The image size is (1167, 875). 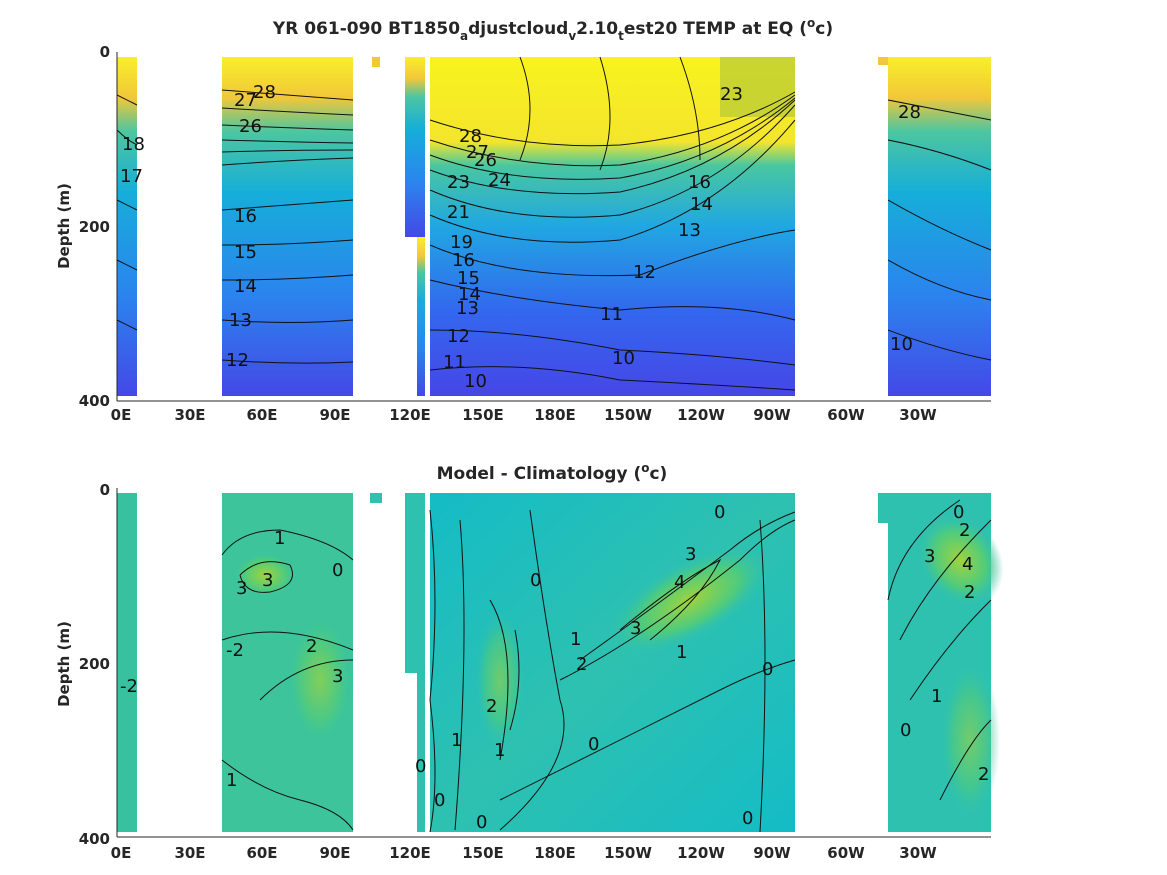 I want to click on top-x-tick-label: 90W, so click(x=772, y=415).